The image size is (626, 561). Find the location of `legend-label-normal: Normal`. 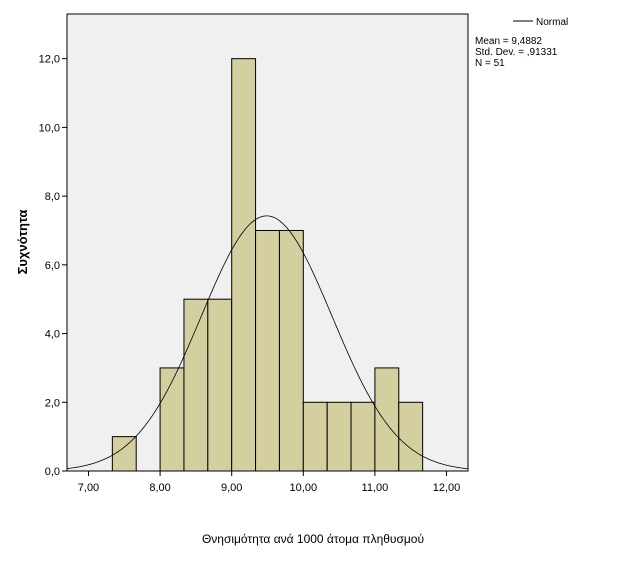

legend-label-normal: Normal is located at coordinates (552, 22).